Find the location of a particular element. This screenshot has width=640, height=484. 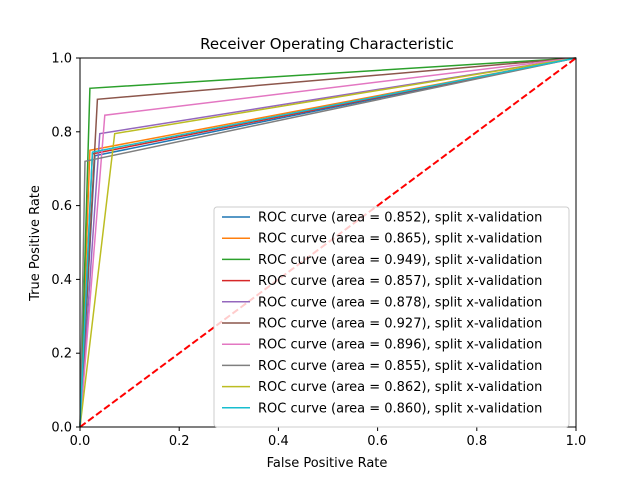

y-tick-label: 0.0 is located at coordinates (61, 428).